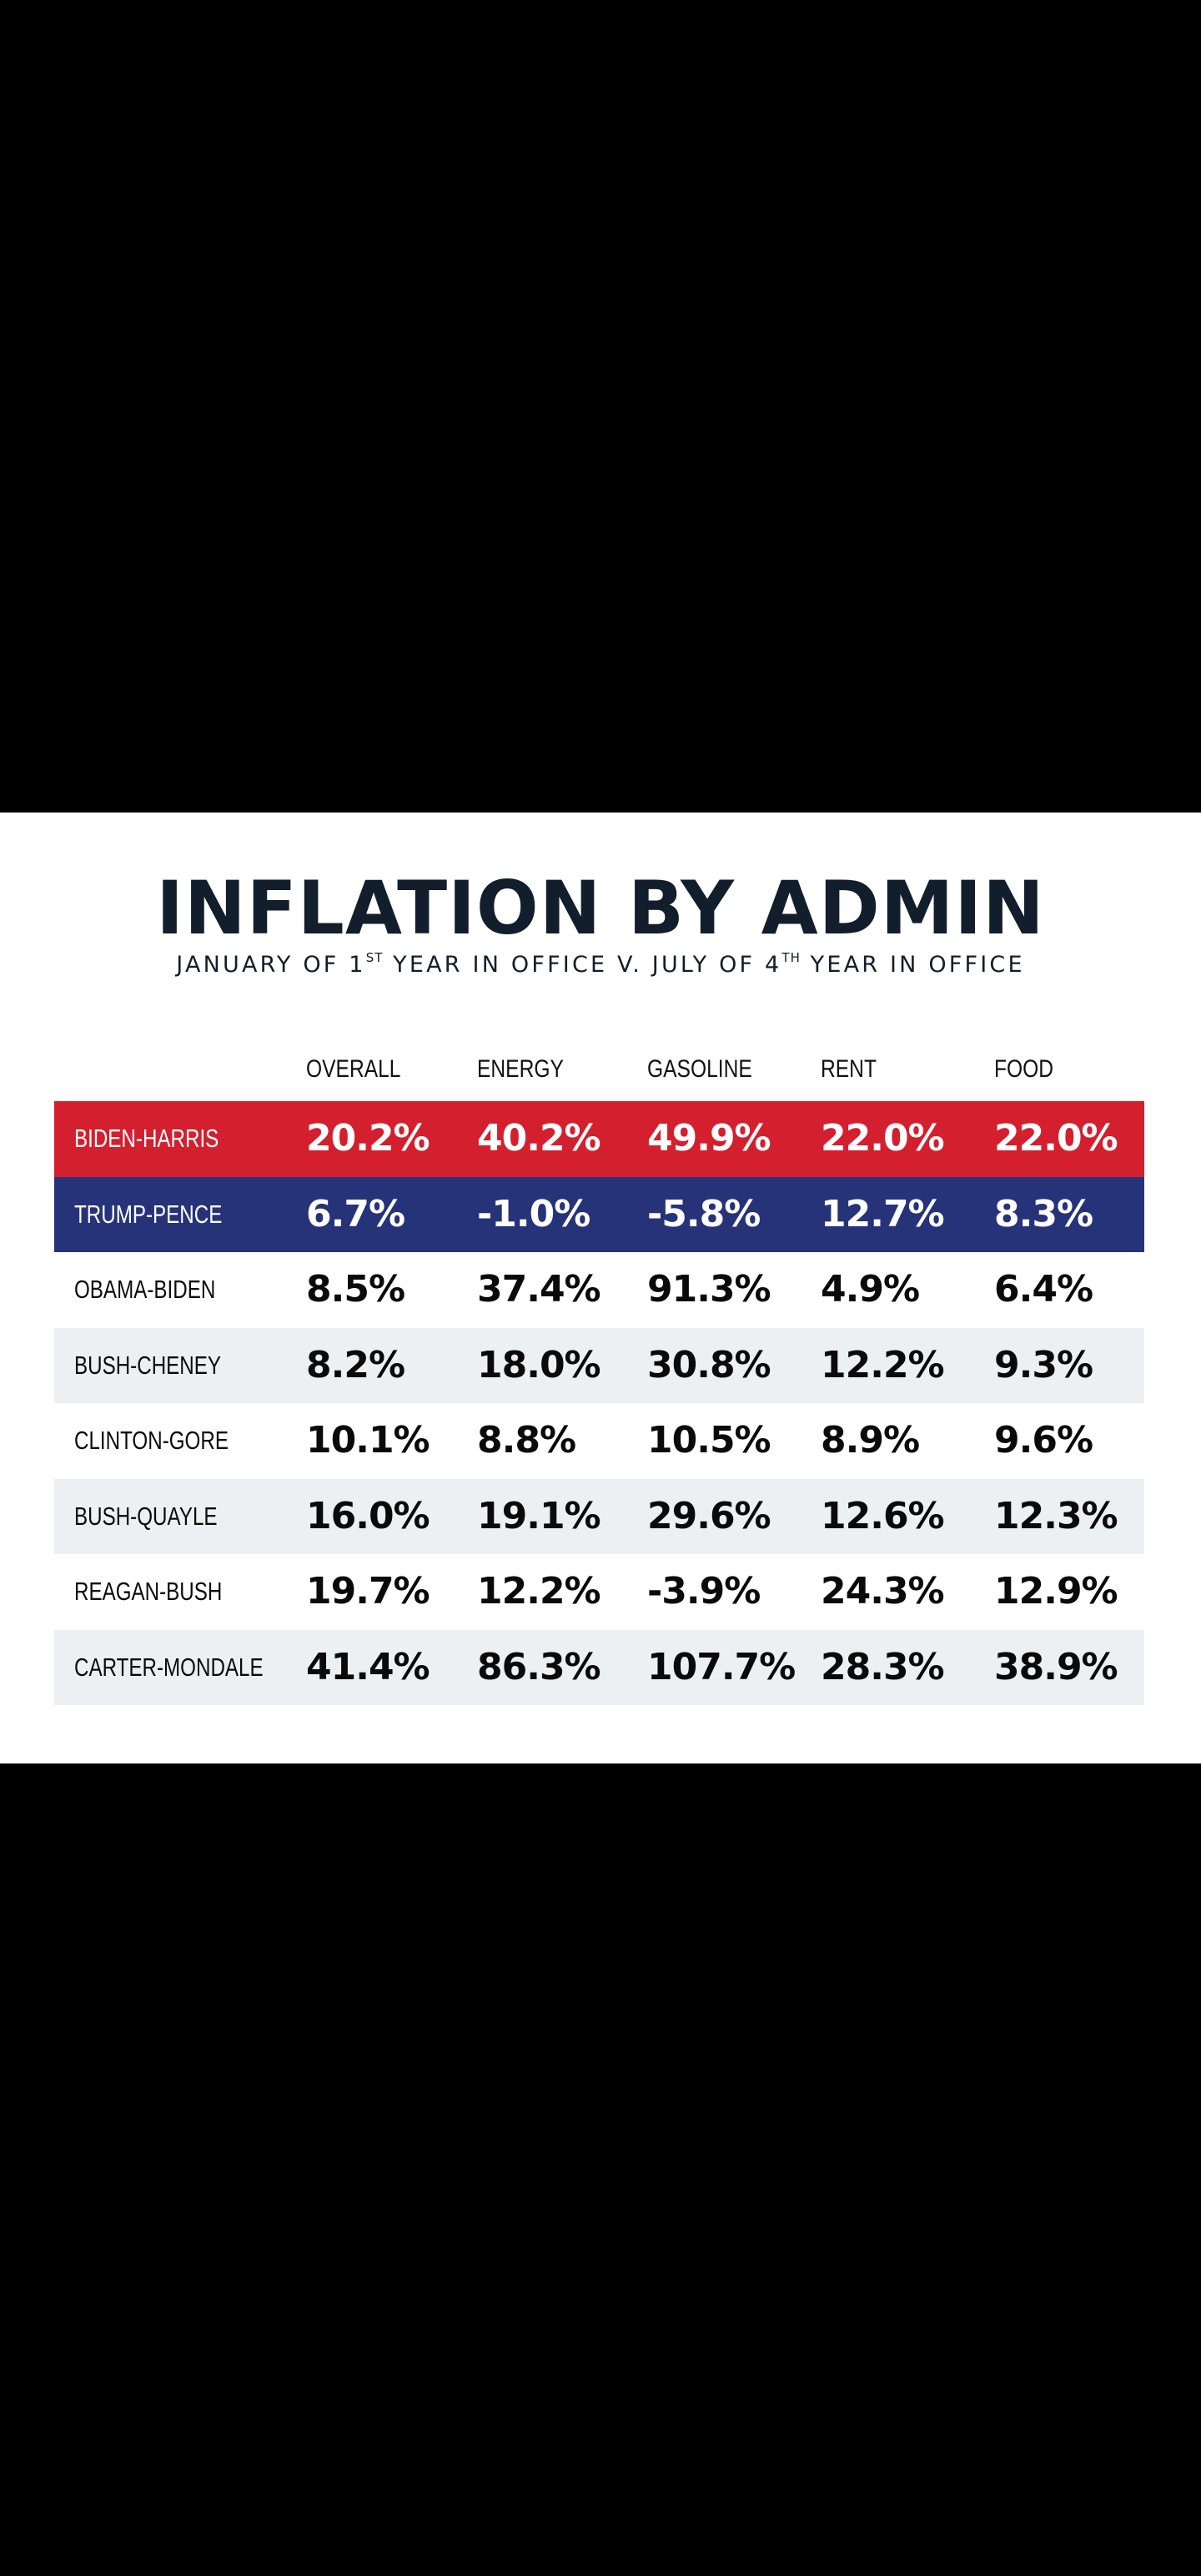 The image size is (1201, 2576). What do you see at coordinates (526, 1440) in the screenshot?
I see `table-cell-energy: 8.8%` at bounding box center [526, 1440].